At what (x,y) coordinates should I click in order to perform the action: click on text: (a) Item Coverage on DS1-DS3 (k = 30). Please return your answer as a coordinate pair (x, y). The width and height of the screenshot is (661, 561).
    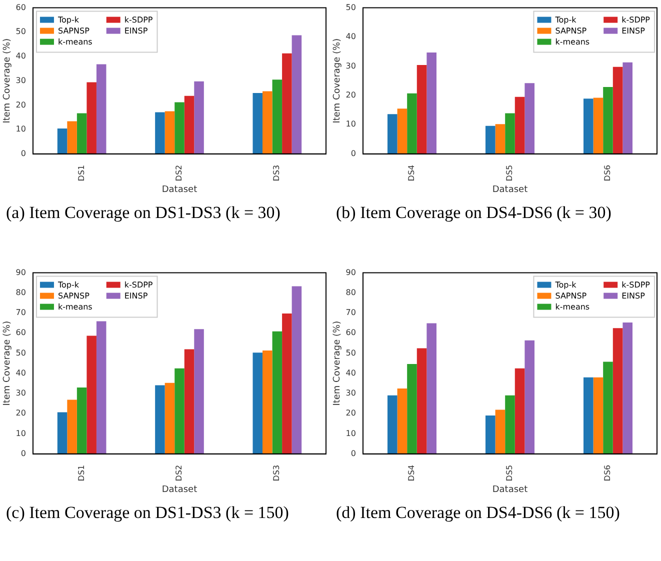
    Looking at the image, I should click on (143, 213).